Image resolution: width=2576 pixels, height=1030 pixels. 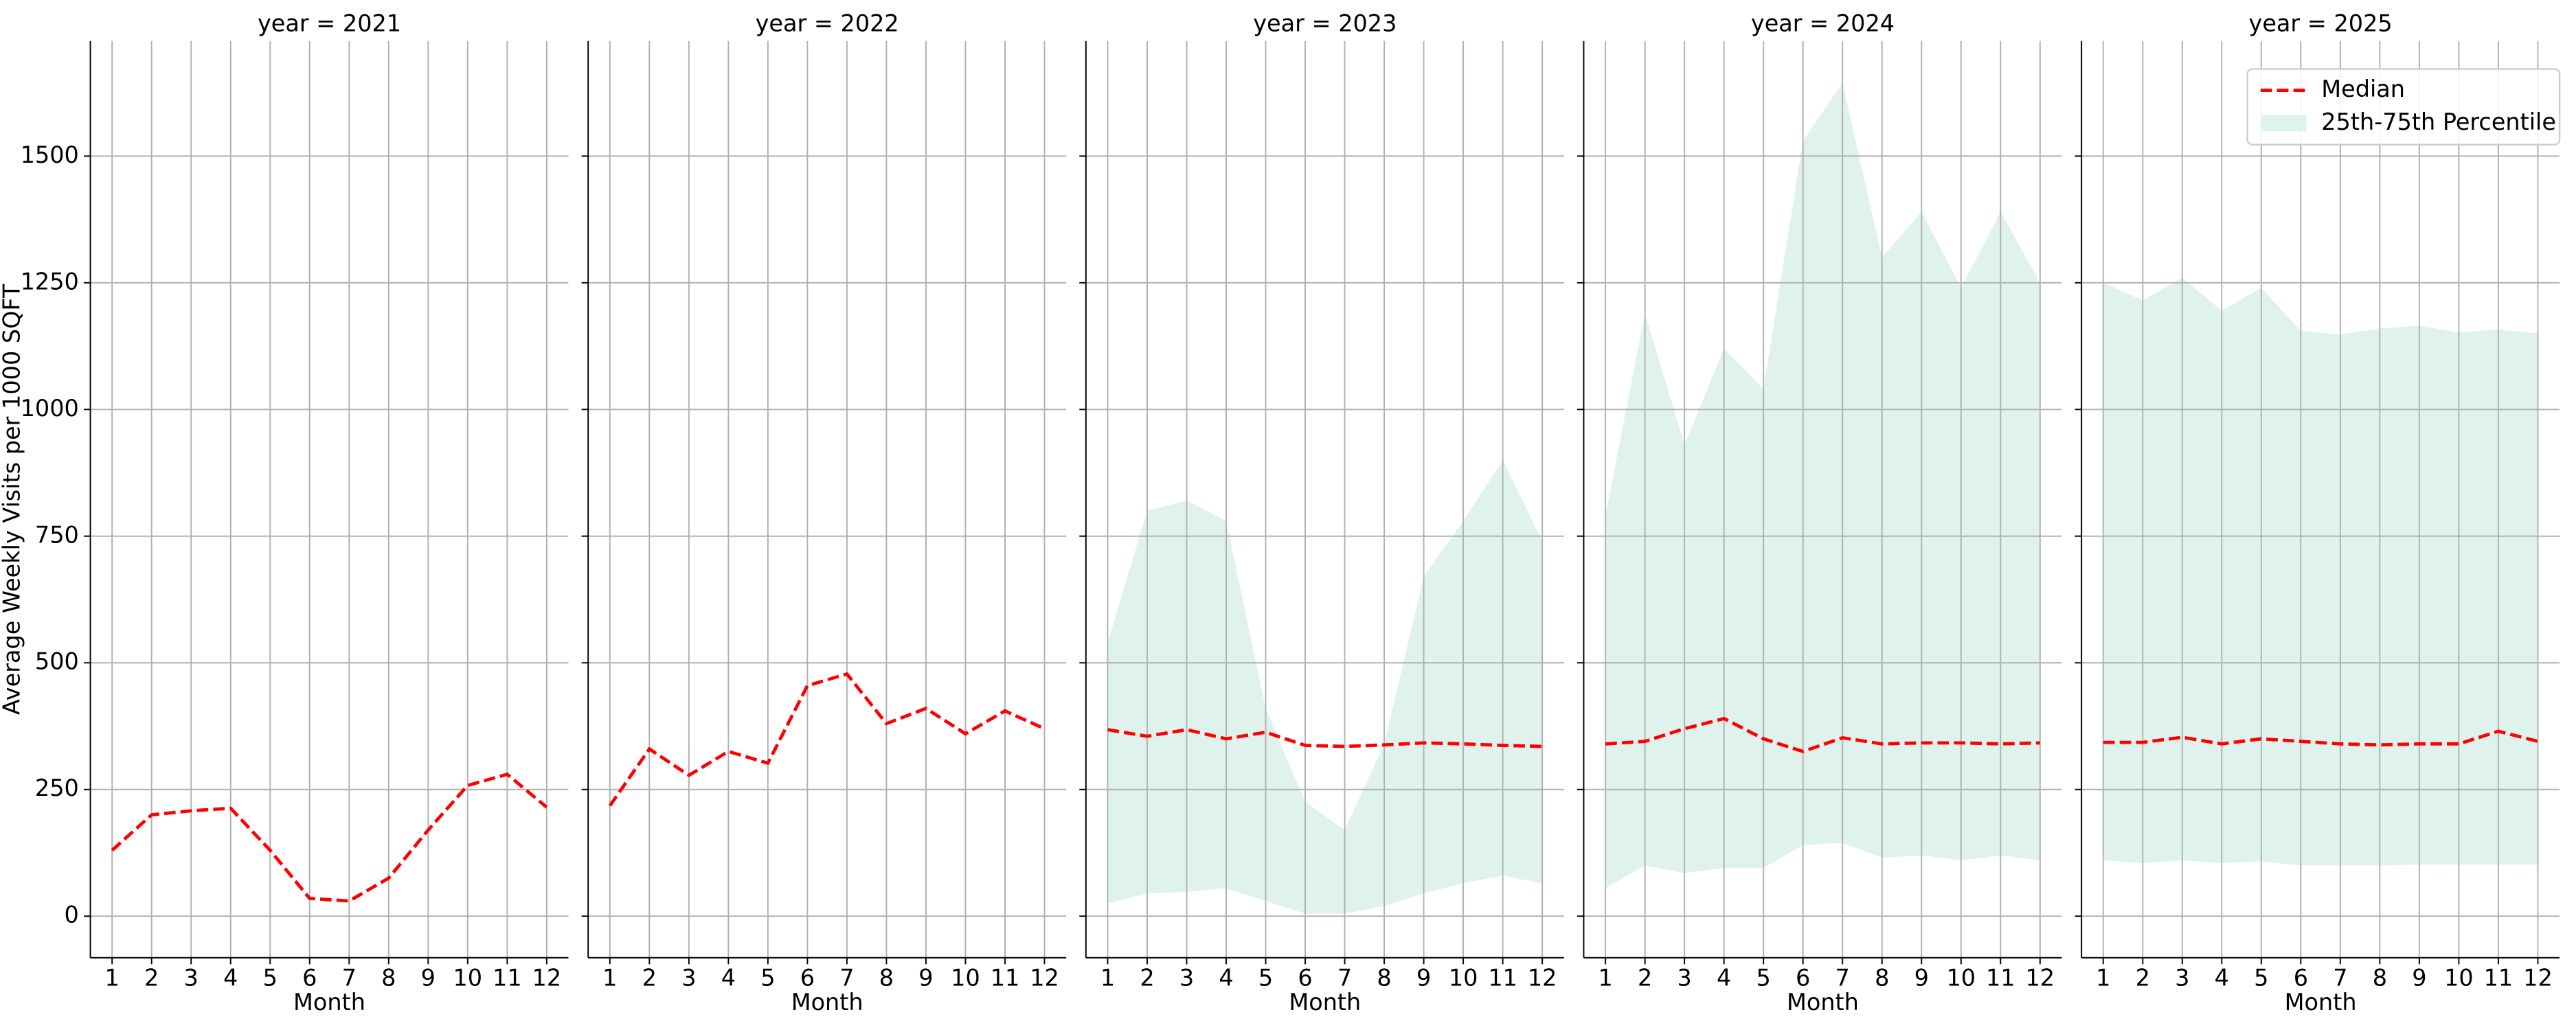 I want to click on panel-title: year = 2023, so click(x=1325, y=23).